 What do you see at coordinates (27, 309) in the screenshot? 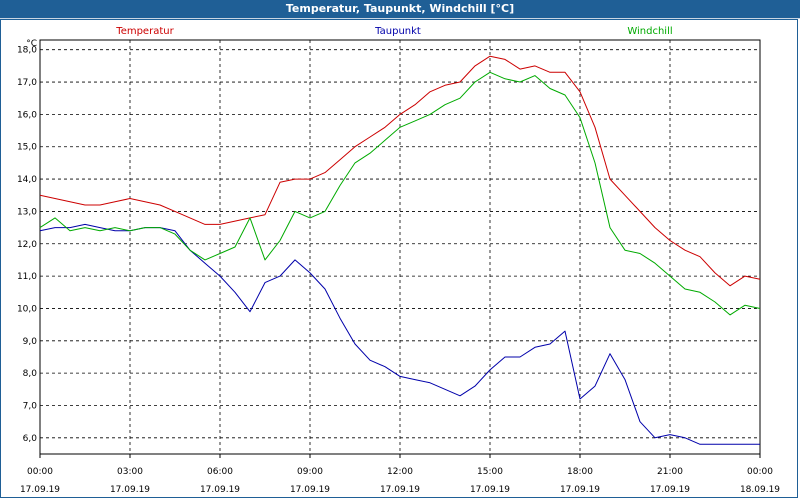
I see `y-tick-label: 10,0` at bounding box center [27, 309].